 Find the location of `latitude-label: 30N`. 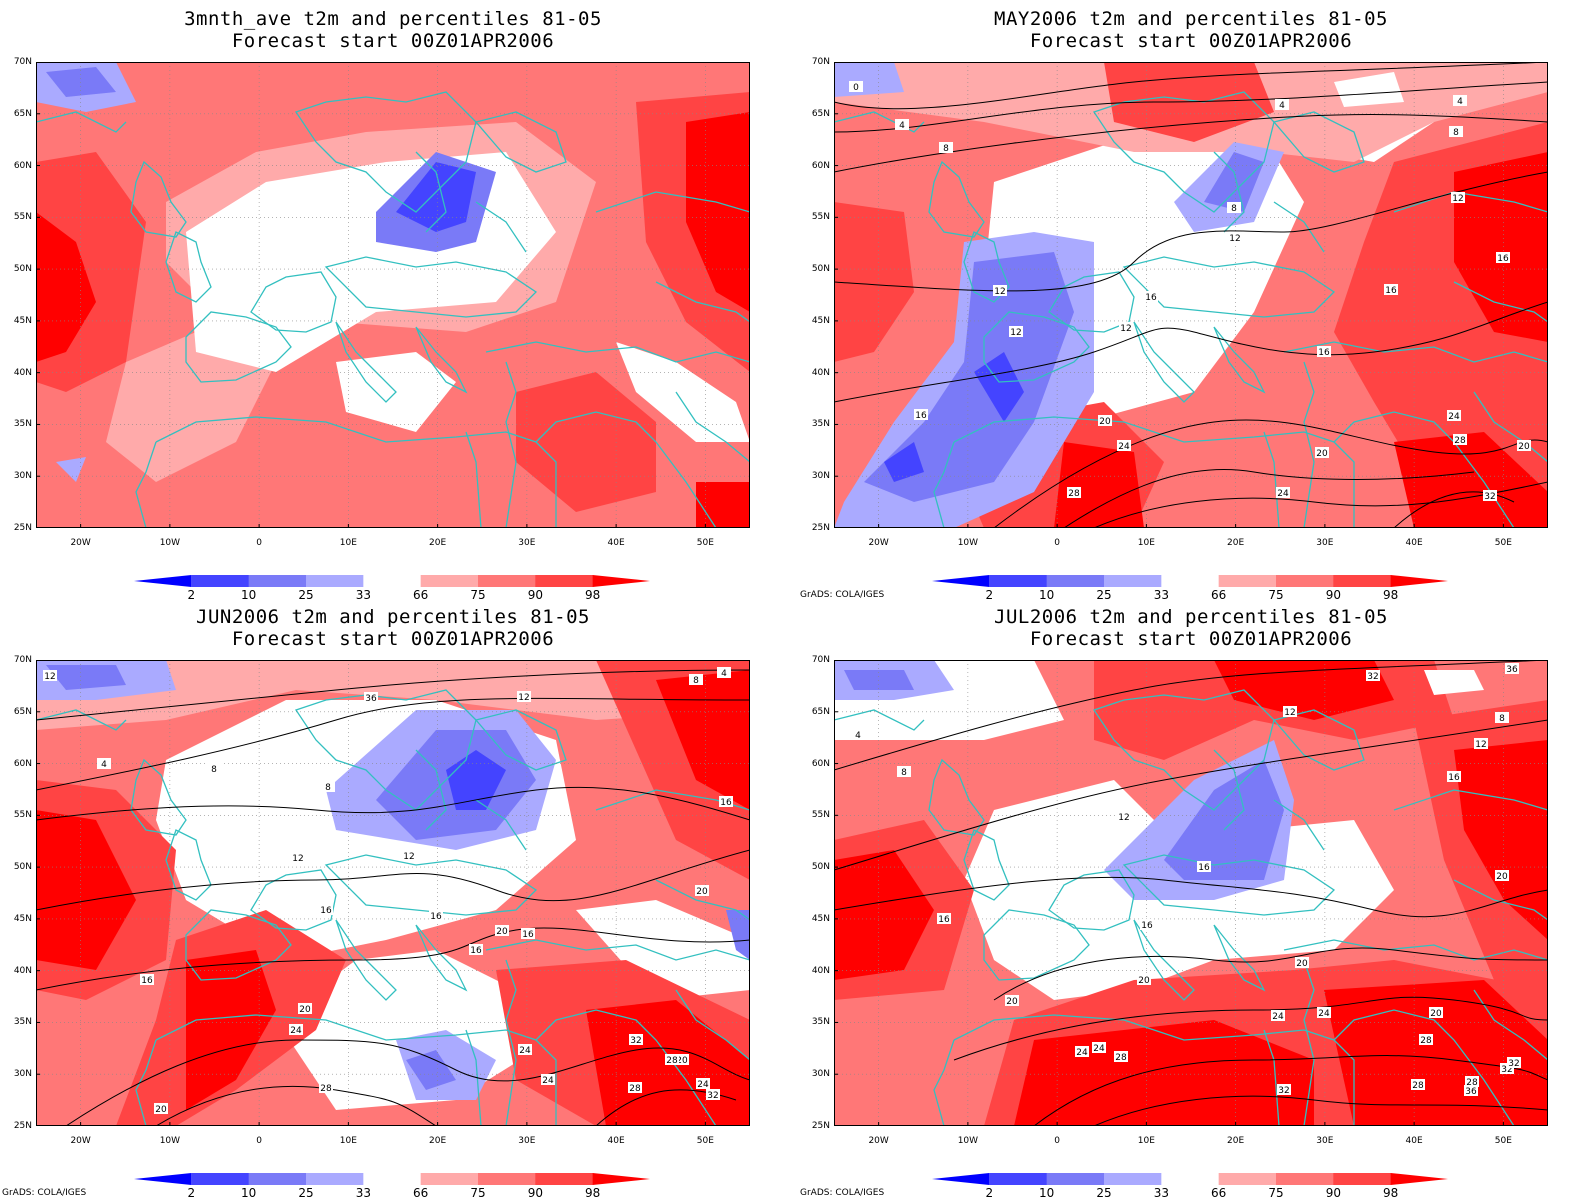

latitude-label: 30N is located at coordinates (22, 476).